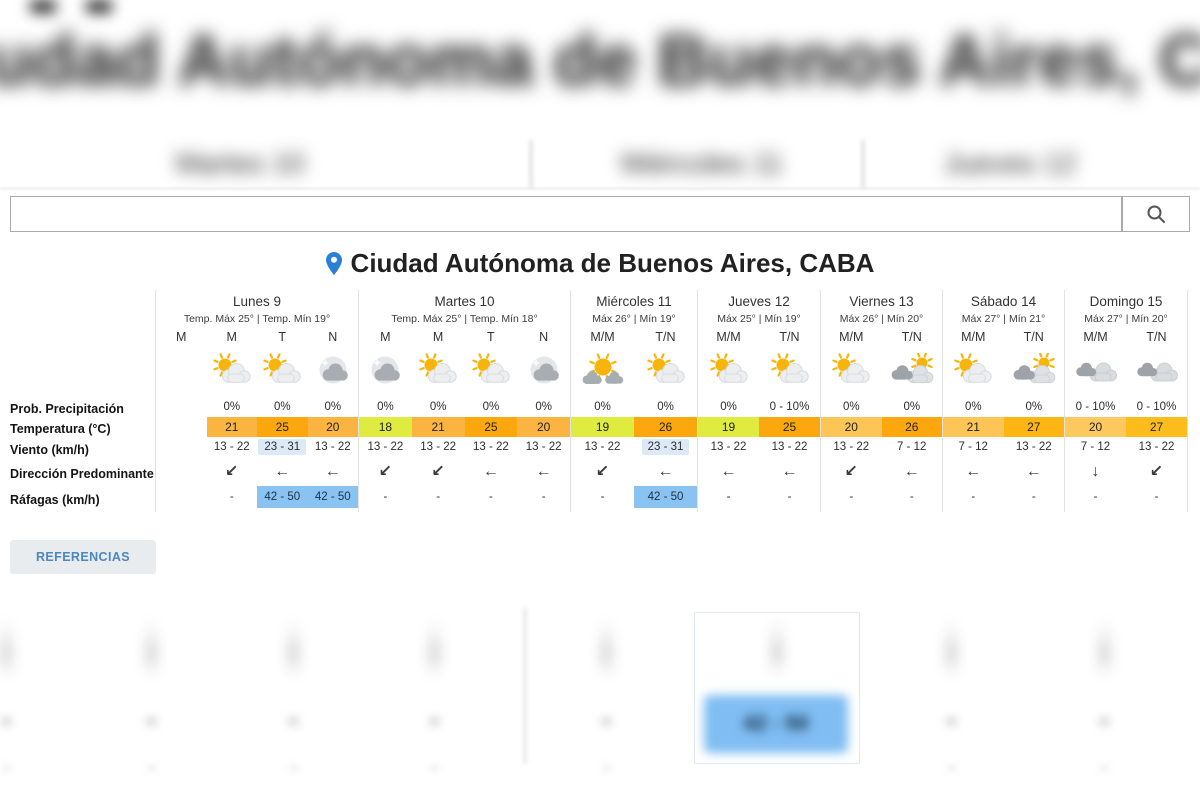  Describe the element at coordinates (634, 447) in the screenshot. I see `wind-row: 13 - 22 23 - 31` at that location.